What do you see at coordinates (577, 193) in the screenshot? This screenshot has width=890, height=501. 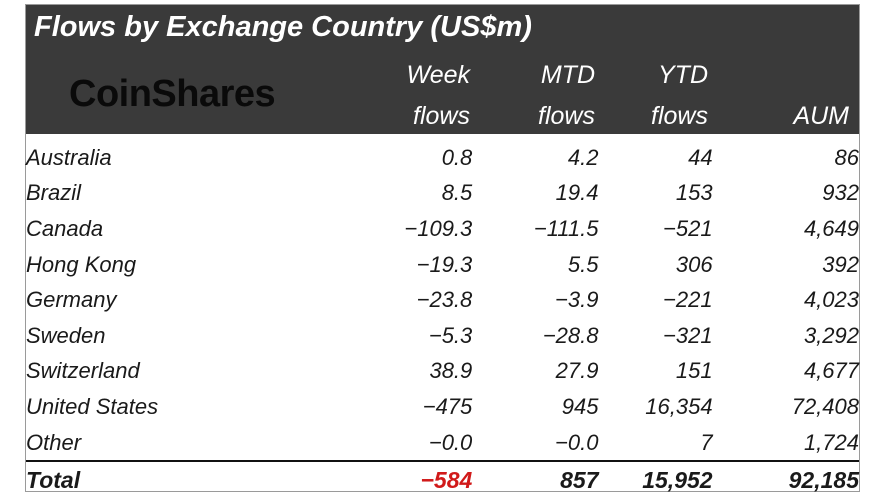 I see `mtd-flows-cell: 19.4` at bounding box center [577, 193].